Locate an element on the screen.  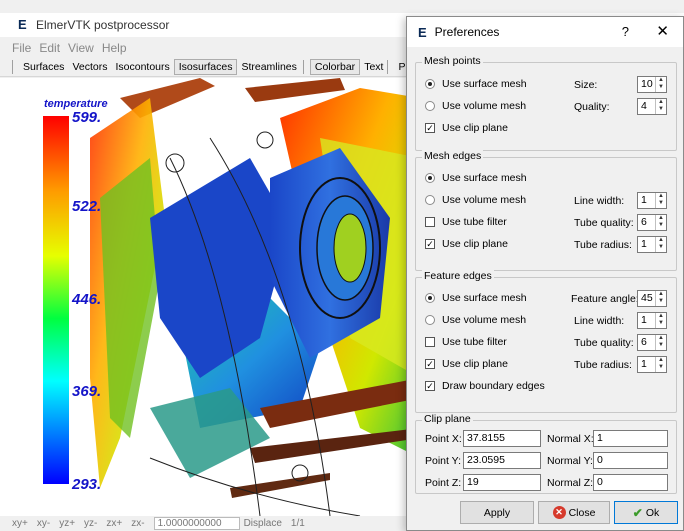
tube-radius-label: Tube radius: is located at coordinates (603, 365).